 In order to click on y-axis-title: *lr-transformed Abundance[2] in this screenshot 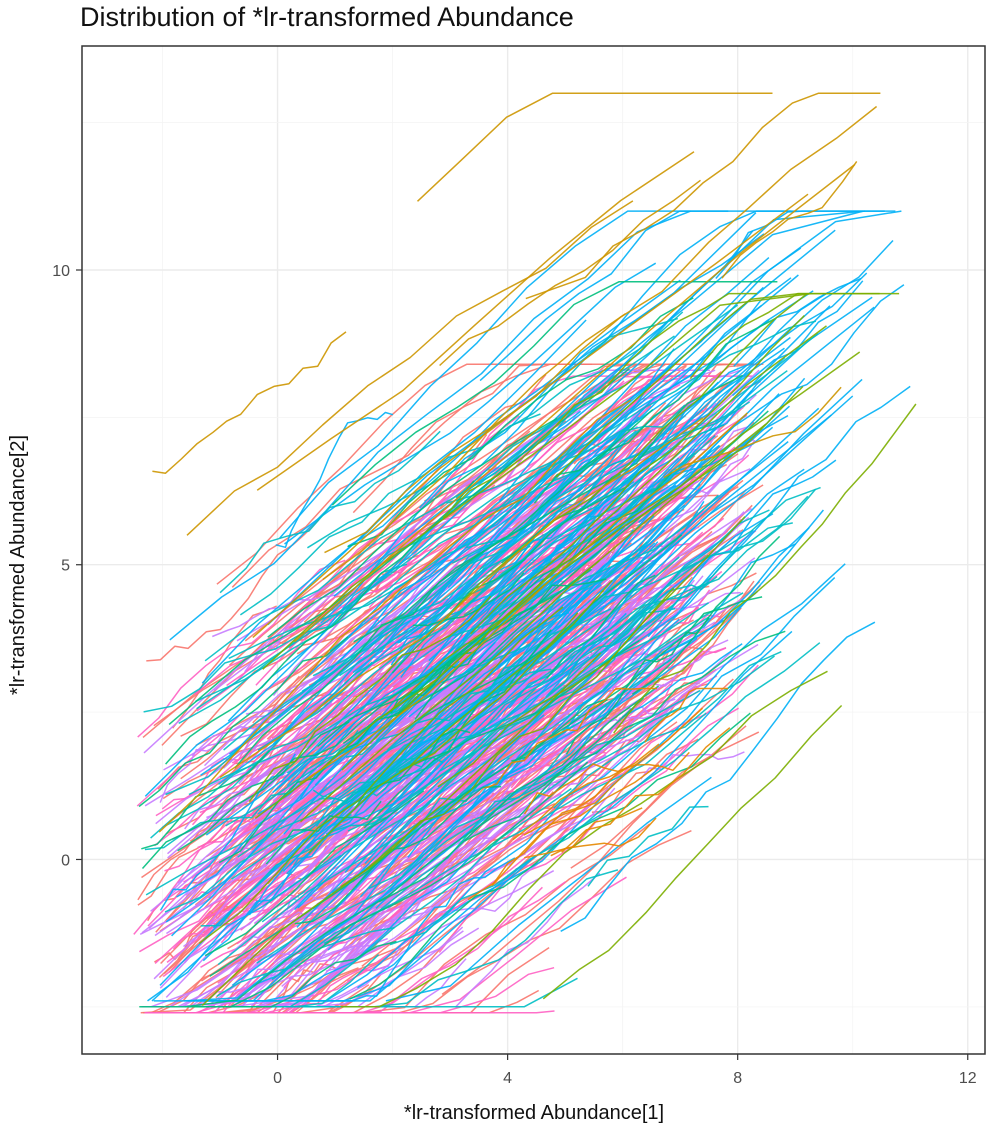, I will do `click(18, 565)`.